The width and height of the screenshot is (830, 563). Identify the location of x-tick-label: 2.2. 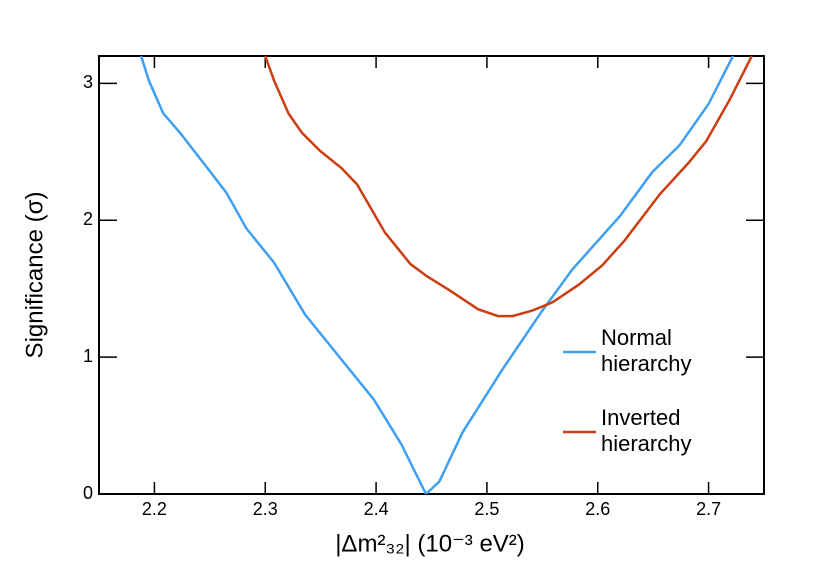
(154, 509).